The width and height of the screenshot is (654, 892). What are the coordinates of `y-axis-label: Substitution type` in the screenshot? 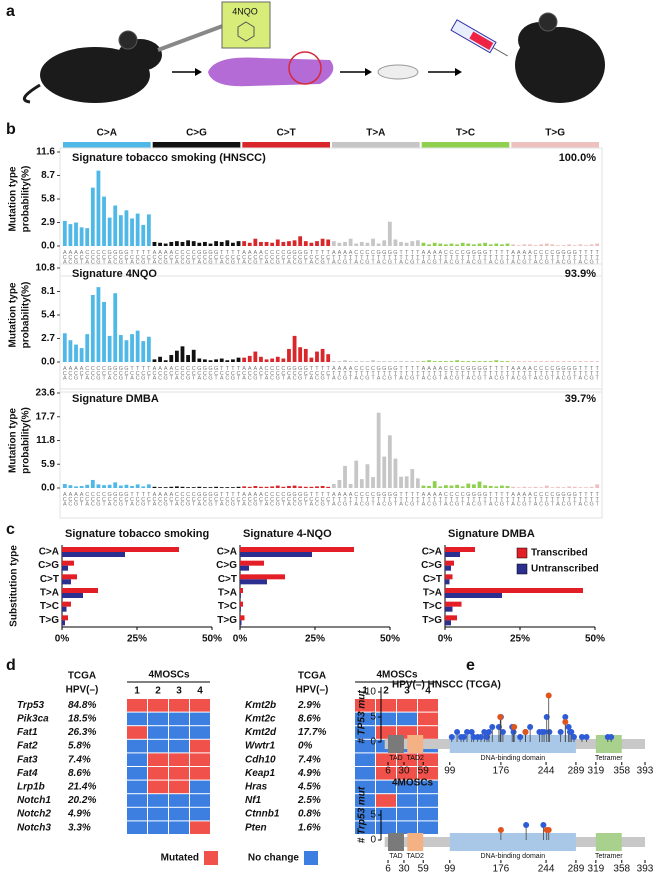 It's located at (14, 586).